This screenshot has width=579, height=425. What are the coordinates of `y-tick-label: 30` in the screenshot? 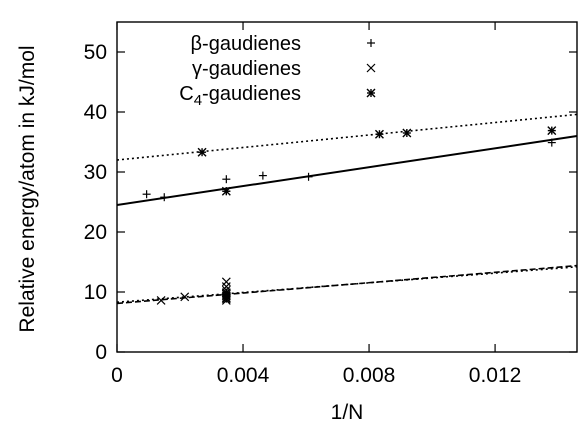 It's located at (95, 172).